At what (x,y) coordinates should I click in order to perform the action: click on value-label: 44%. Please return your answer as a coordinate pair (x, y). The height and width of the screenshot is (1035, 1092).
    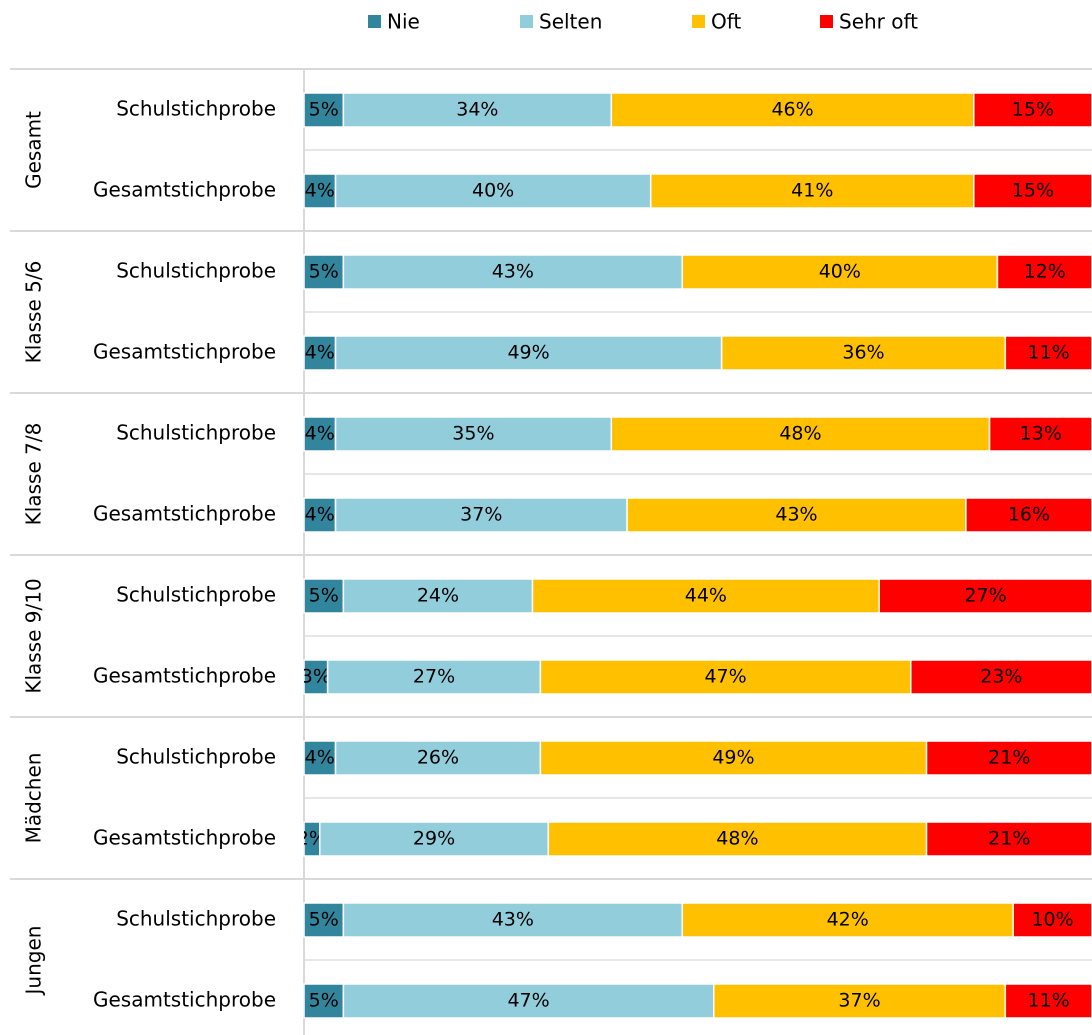
    Looking at the image, I should click on (706, 596).